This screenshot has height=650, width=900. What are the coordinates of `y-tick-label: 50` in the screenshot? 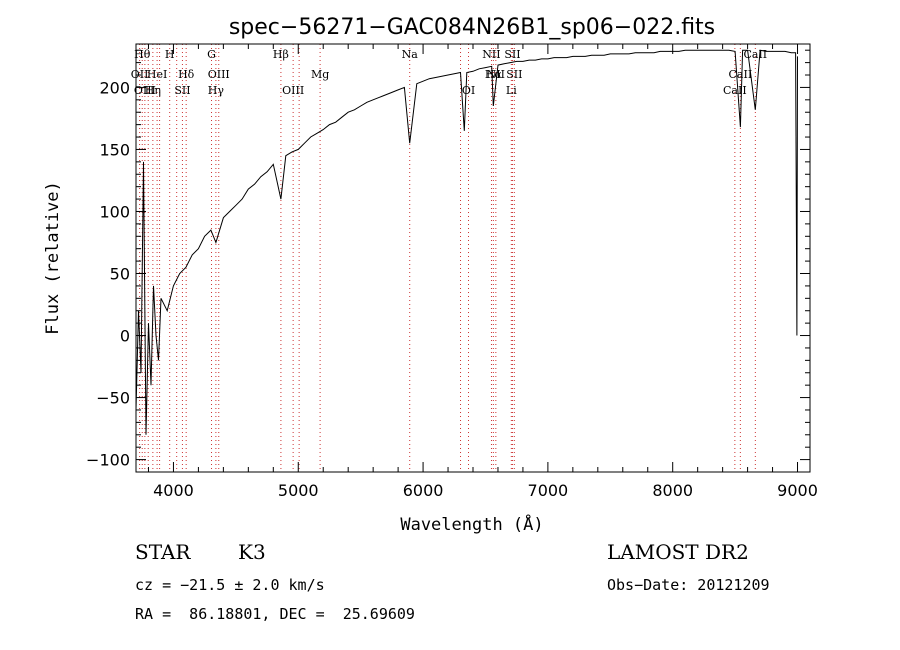 It's located at (120, 274).